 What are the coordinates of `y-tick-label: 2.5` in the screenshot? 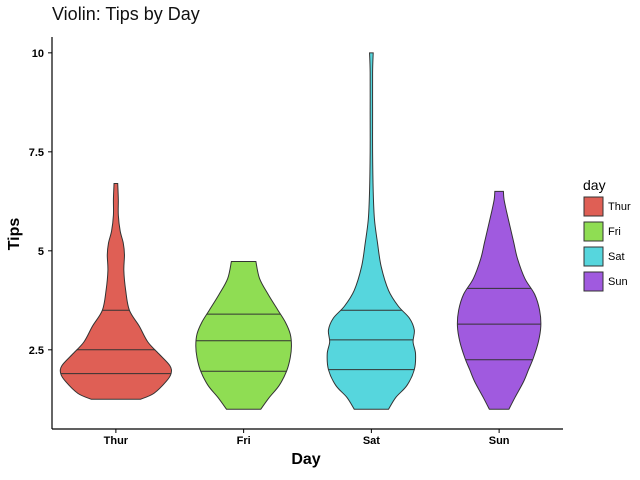 It's located at (36, 351).